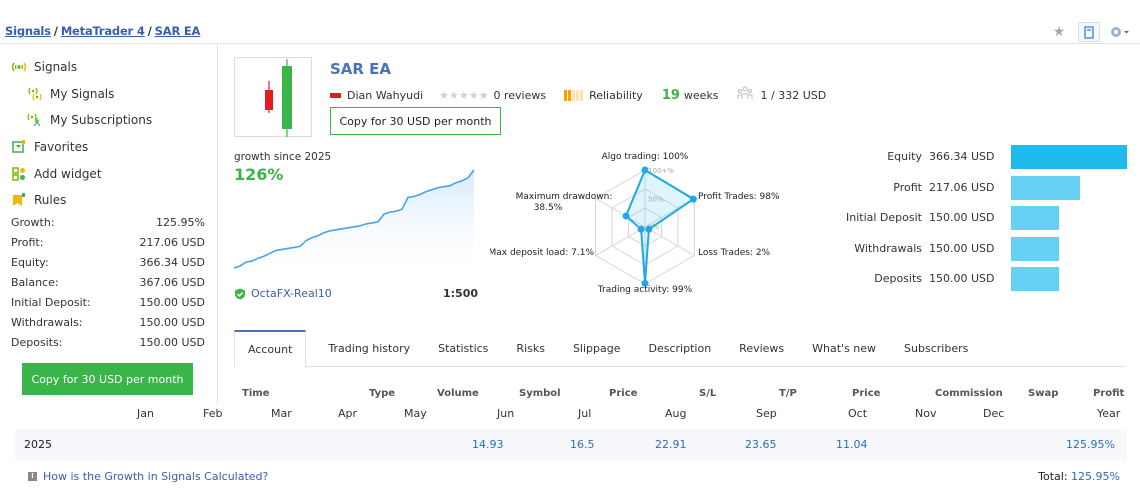 The image size is (1140, 501). What do you see at coordinates (51, 302) in the screenshot?
I see `stat-label: Initial Deposit:` at bounding box center [51, 302].